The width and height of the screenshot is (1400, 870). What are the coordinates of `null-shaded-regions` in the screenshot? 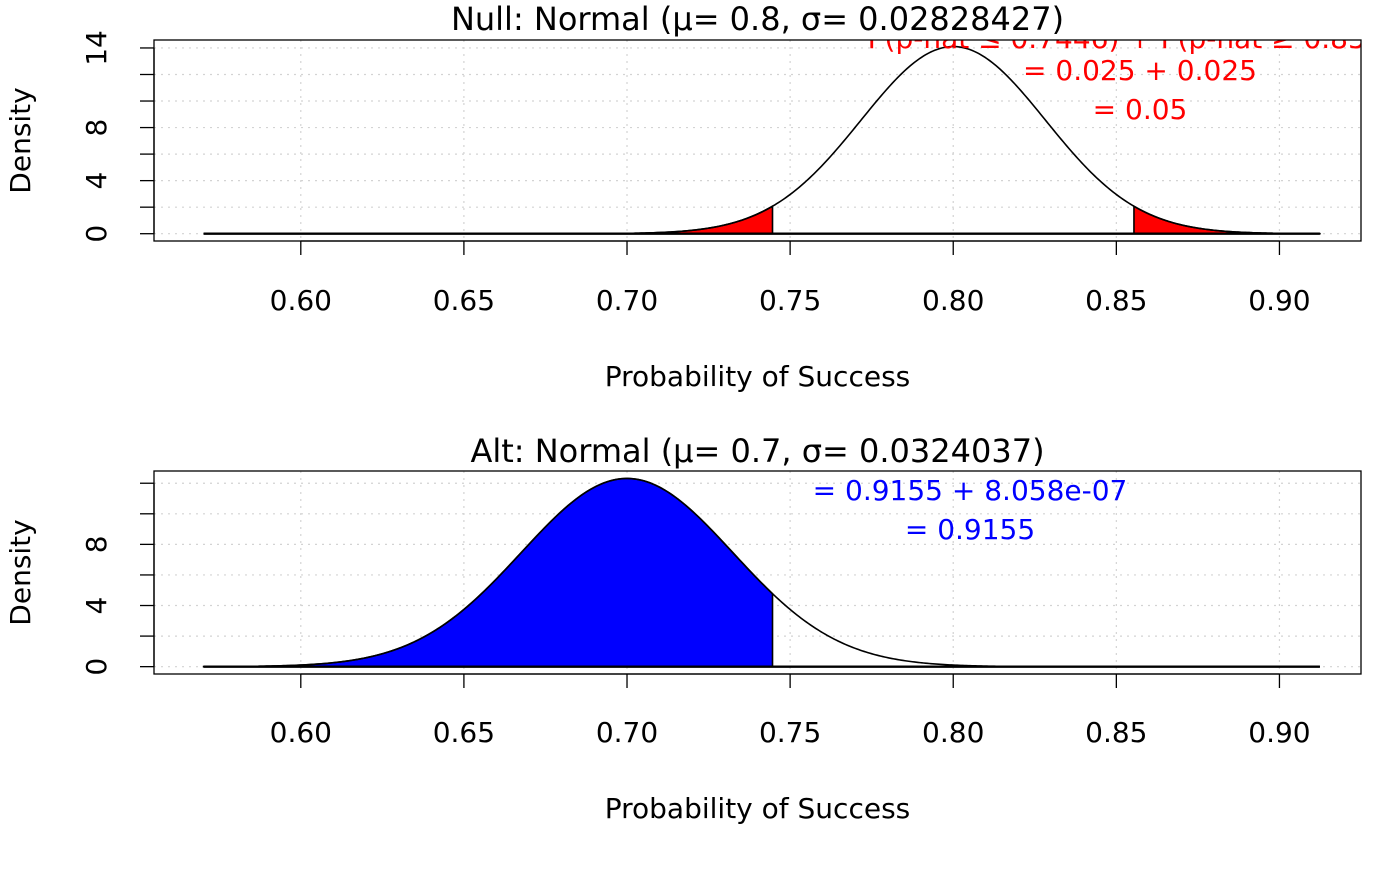 It's located at (762, 219).